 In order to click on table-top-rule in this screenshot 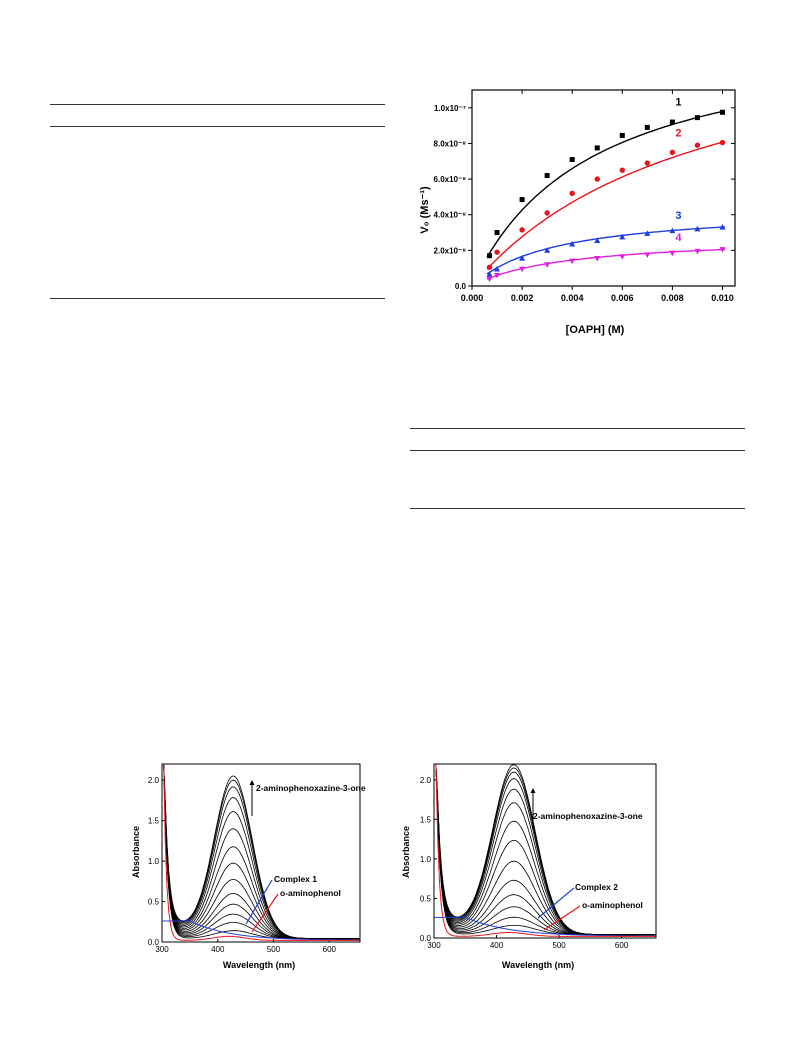, I will do `click(217, 104)`.